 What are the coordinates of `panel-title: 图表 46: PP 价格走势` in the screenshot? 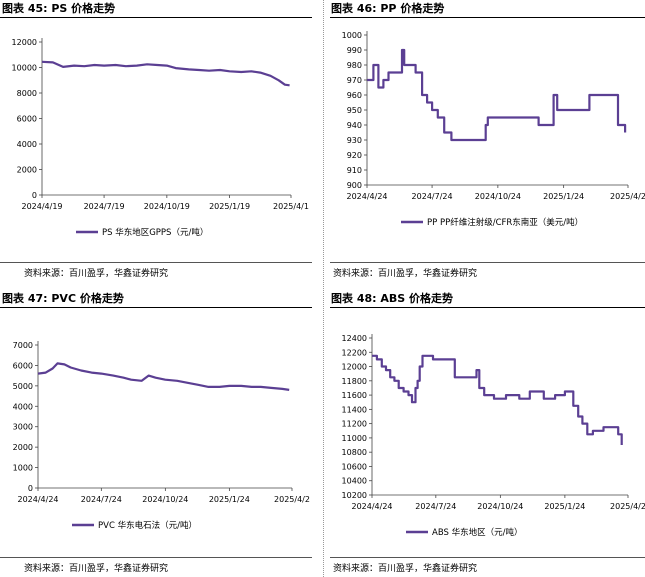 It's located at (388, 8).